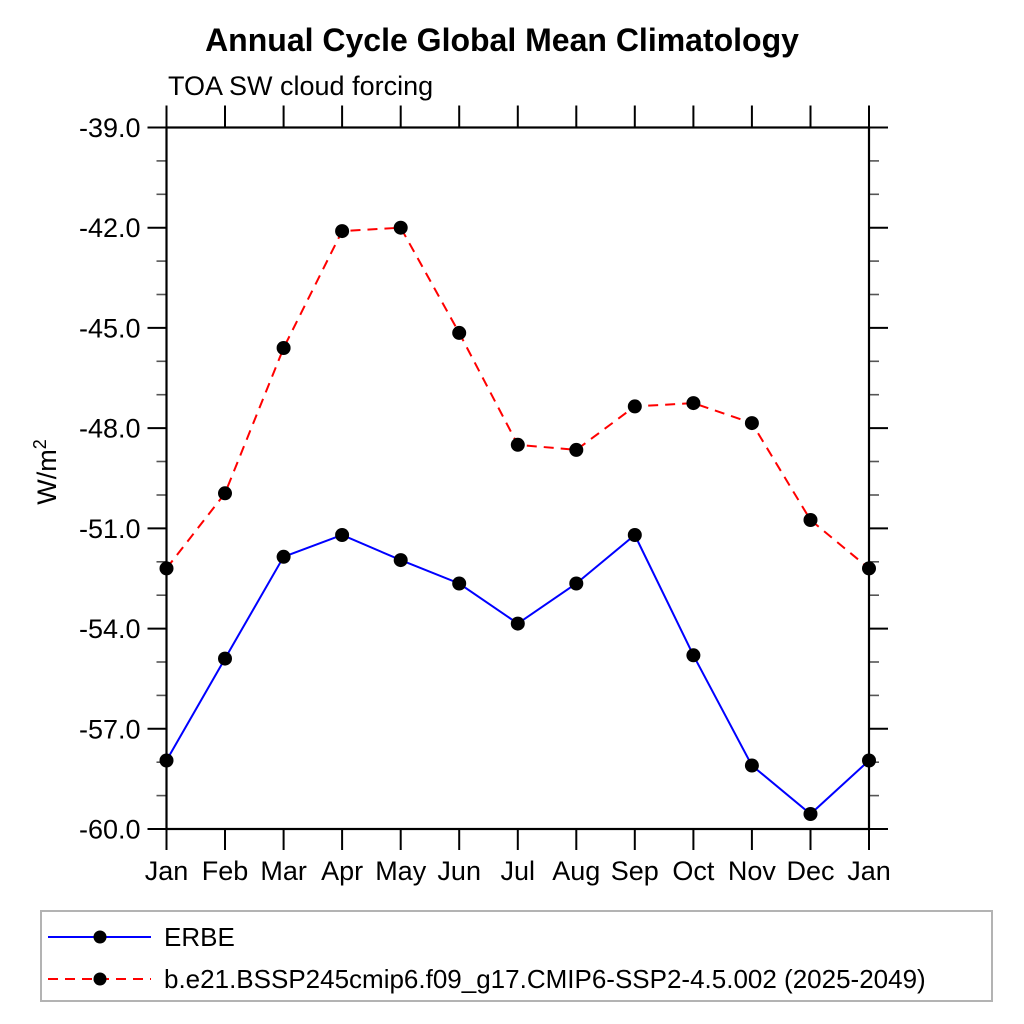  What do you see at coordinates (301, 86) in the screenshot?
I see `chart-subtitle: TOA SW cloud forcing` at bounding box center [301, 86].